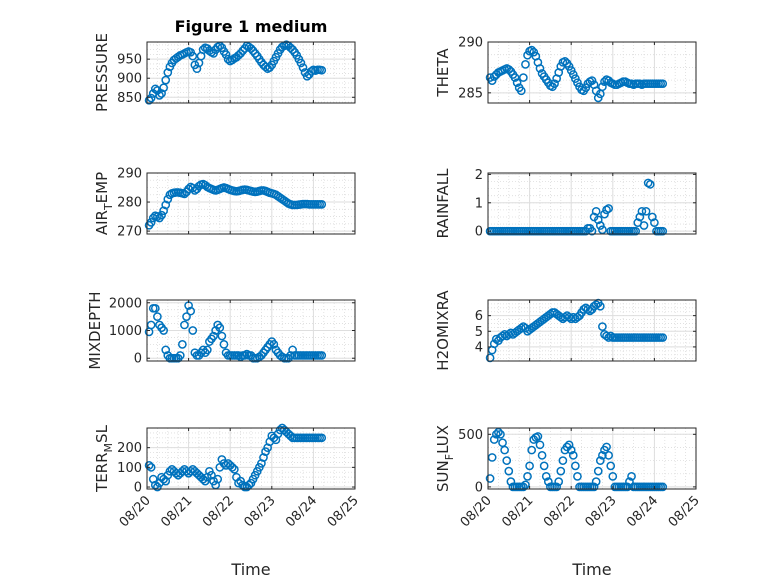 The width and height of the screenshot is (778, 583). Describe the element at coordinates (129, 79) in the screenshot. I see `y-tick-label: 900` at that location.